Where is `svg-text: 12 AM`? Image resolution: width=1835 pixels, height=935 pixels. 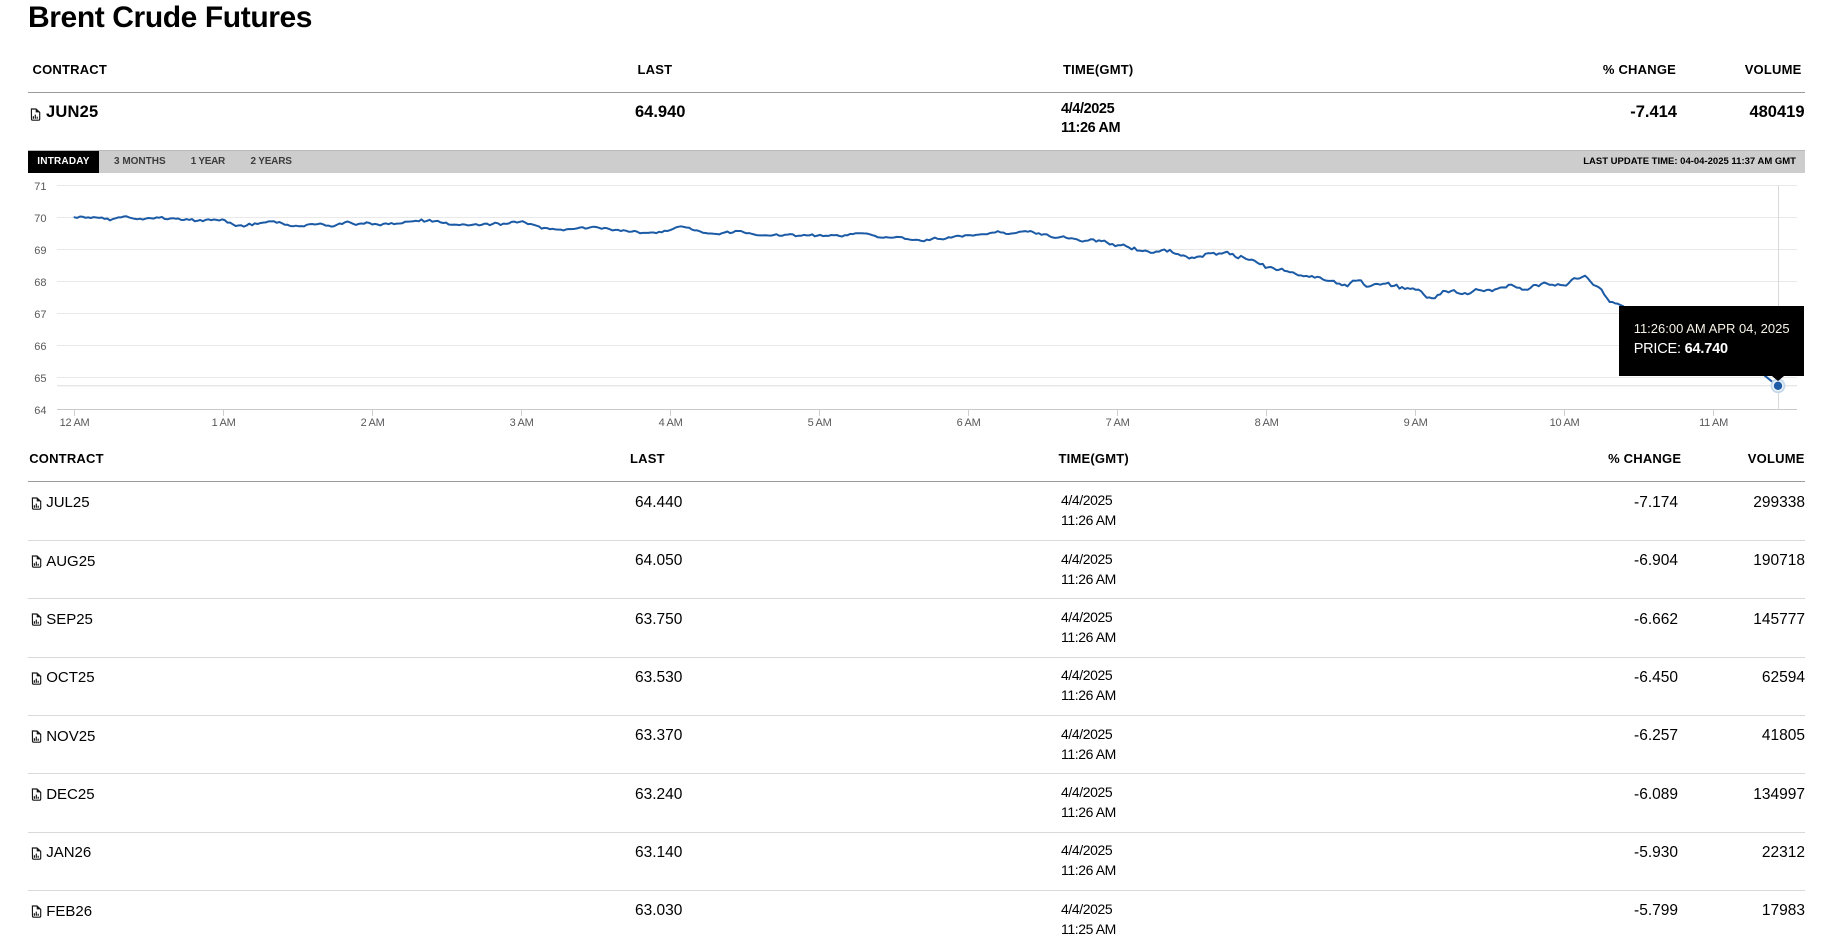 svg-text: 12 AM is located at coordinates (75, 423).